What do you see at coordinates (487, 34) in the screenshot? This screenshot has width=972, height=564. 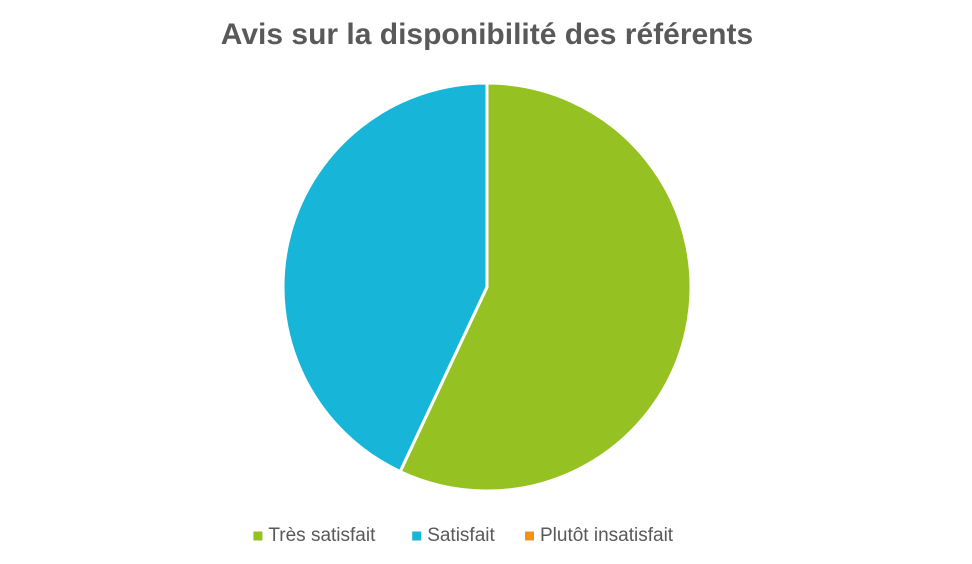 I see `chart-title: Avis sur la disponibilité des référents` at bounding box center [487, 34].